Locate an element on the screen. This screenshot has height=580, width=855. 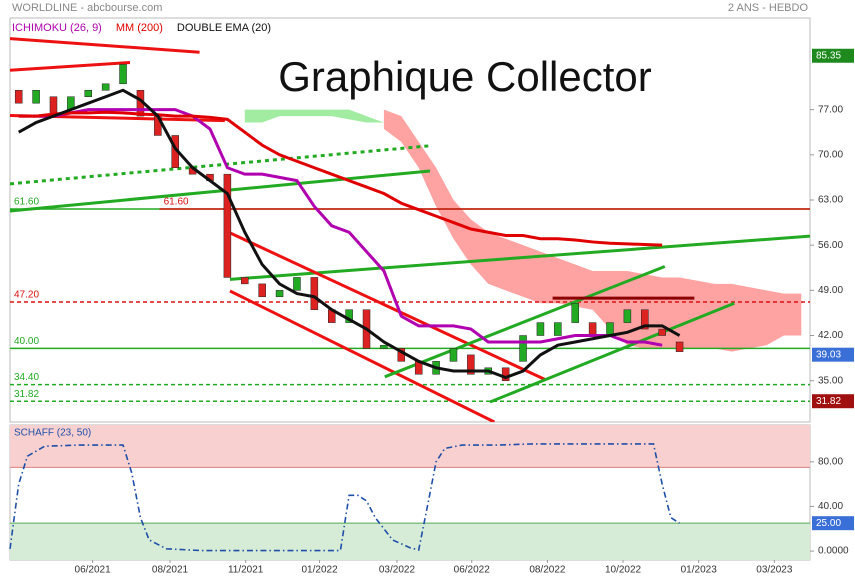
chart-title: Graphique Collector is located at coordinates (465, 76).